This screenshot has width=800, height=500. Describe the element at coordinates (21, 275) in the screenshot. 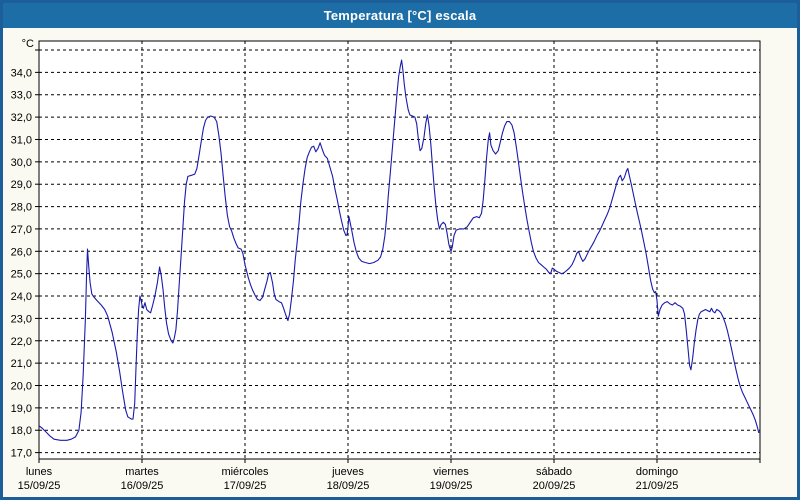

I see `y-tick-label: 25,0` at that location.